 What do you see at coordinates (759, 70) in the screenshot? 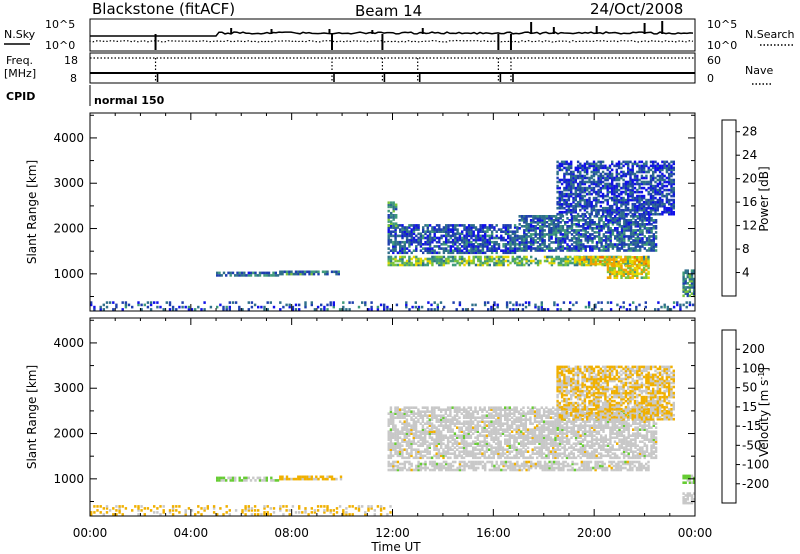
I see `nave-label: Nave` at bounding box center [759, 70].